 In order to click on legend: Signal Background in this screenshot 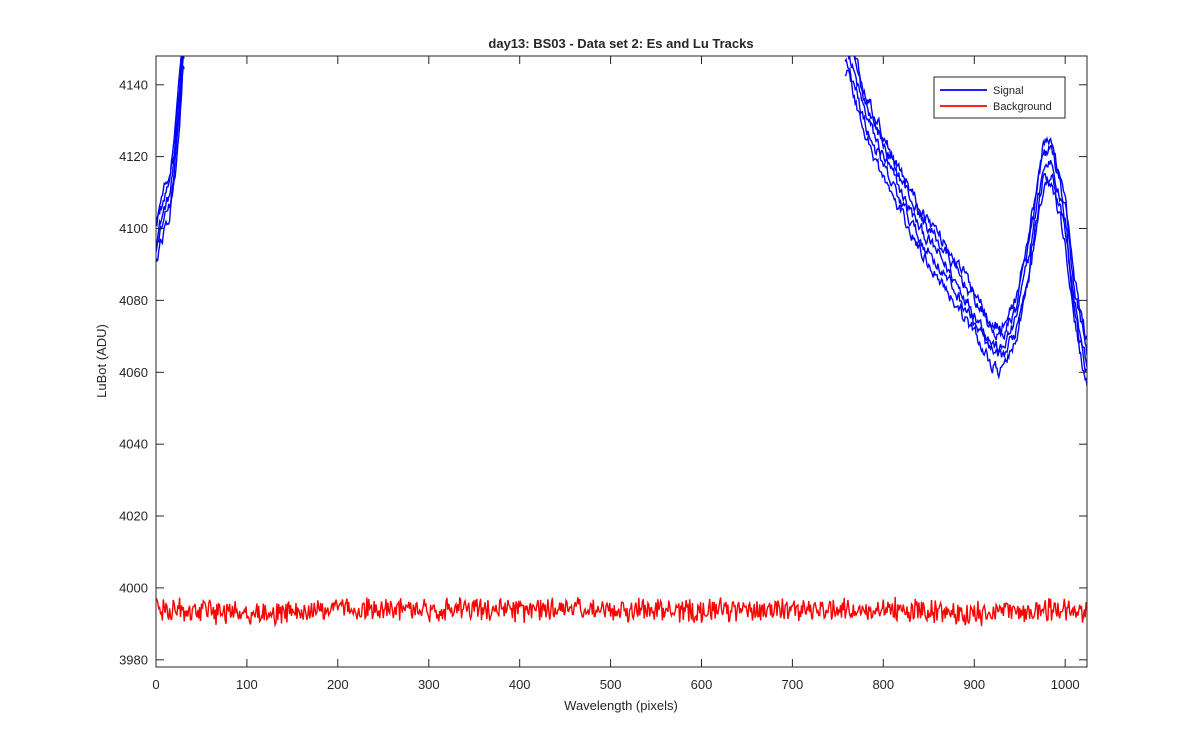, I will do `click(999, 97)`.